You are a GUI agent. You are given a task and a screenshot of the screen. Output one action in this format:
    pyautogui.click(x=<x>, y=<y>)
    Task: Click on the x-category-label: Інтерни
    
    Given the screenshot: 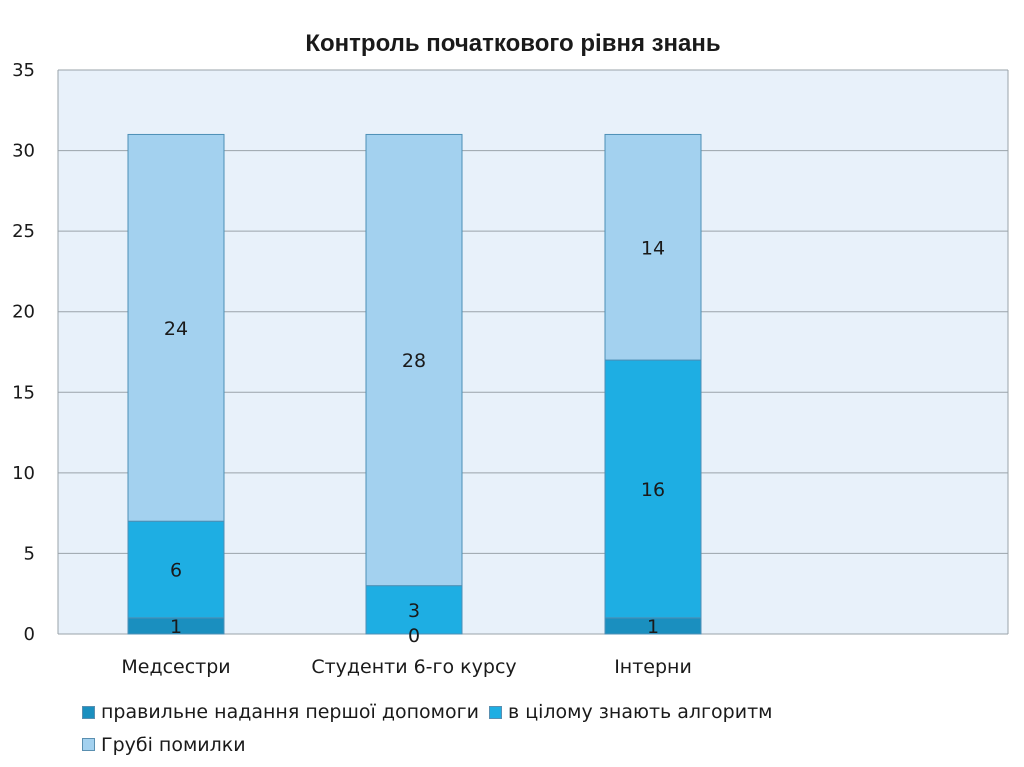 What is the action you would take?
    pyautogui.click(x=653, y=667)
    